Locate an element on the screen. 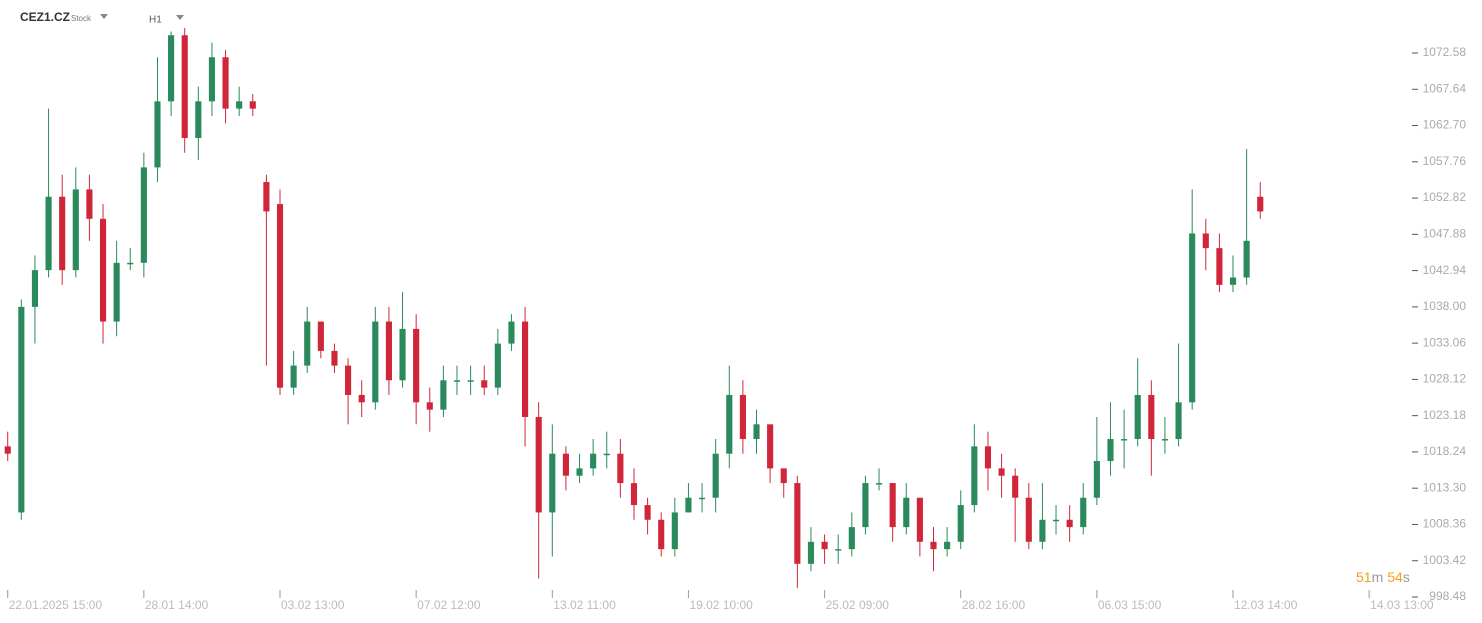  x-tick-label: 06.03 15:00 is located at coordinates (1130, 605).